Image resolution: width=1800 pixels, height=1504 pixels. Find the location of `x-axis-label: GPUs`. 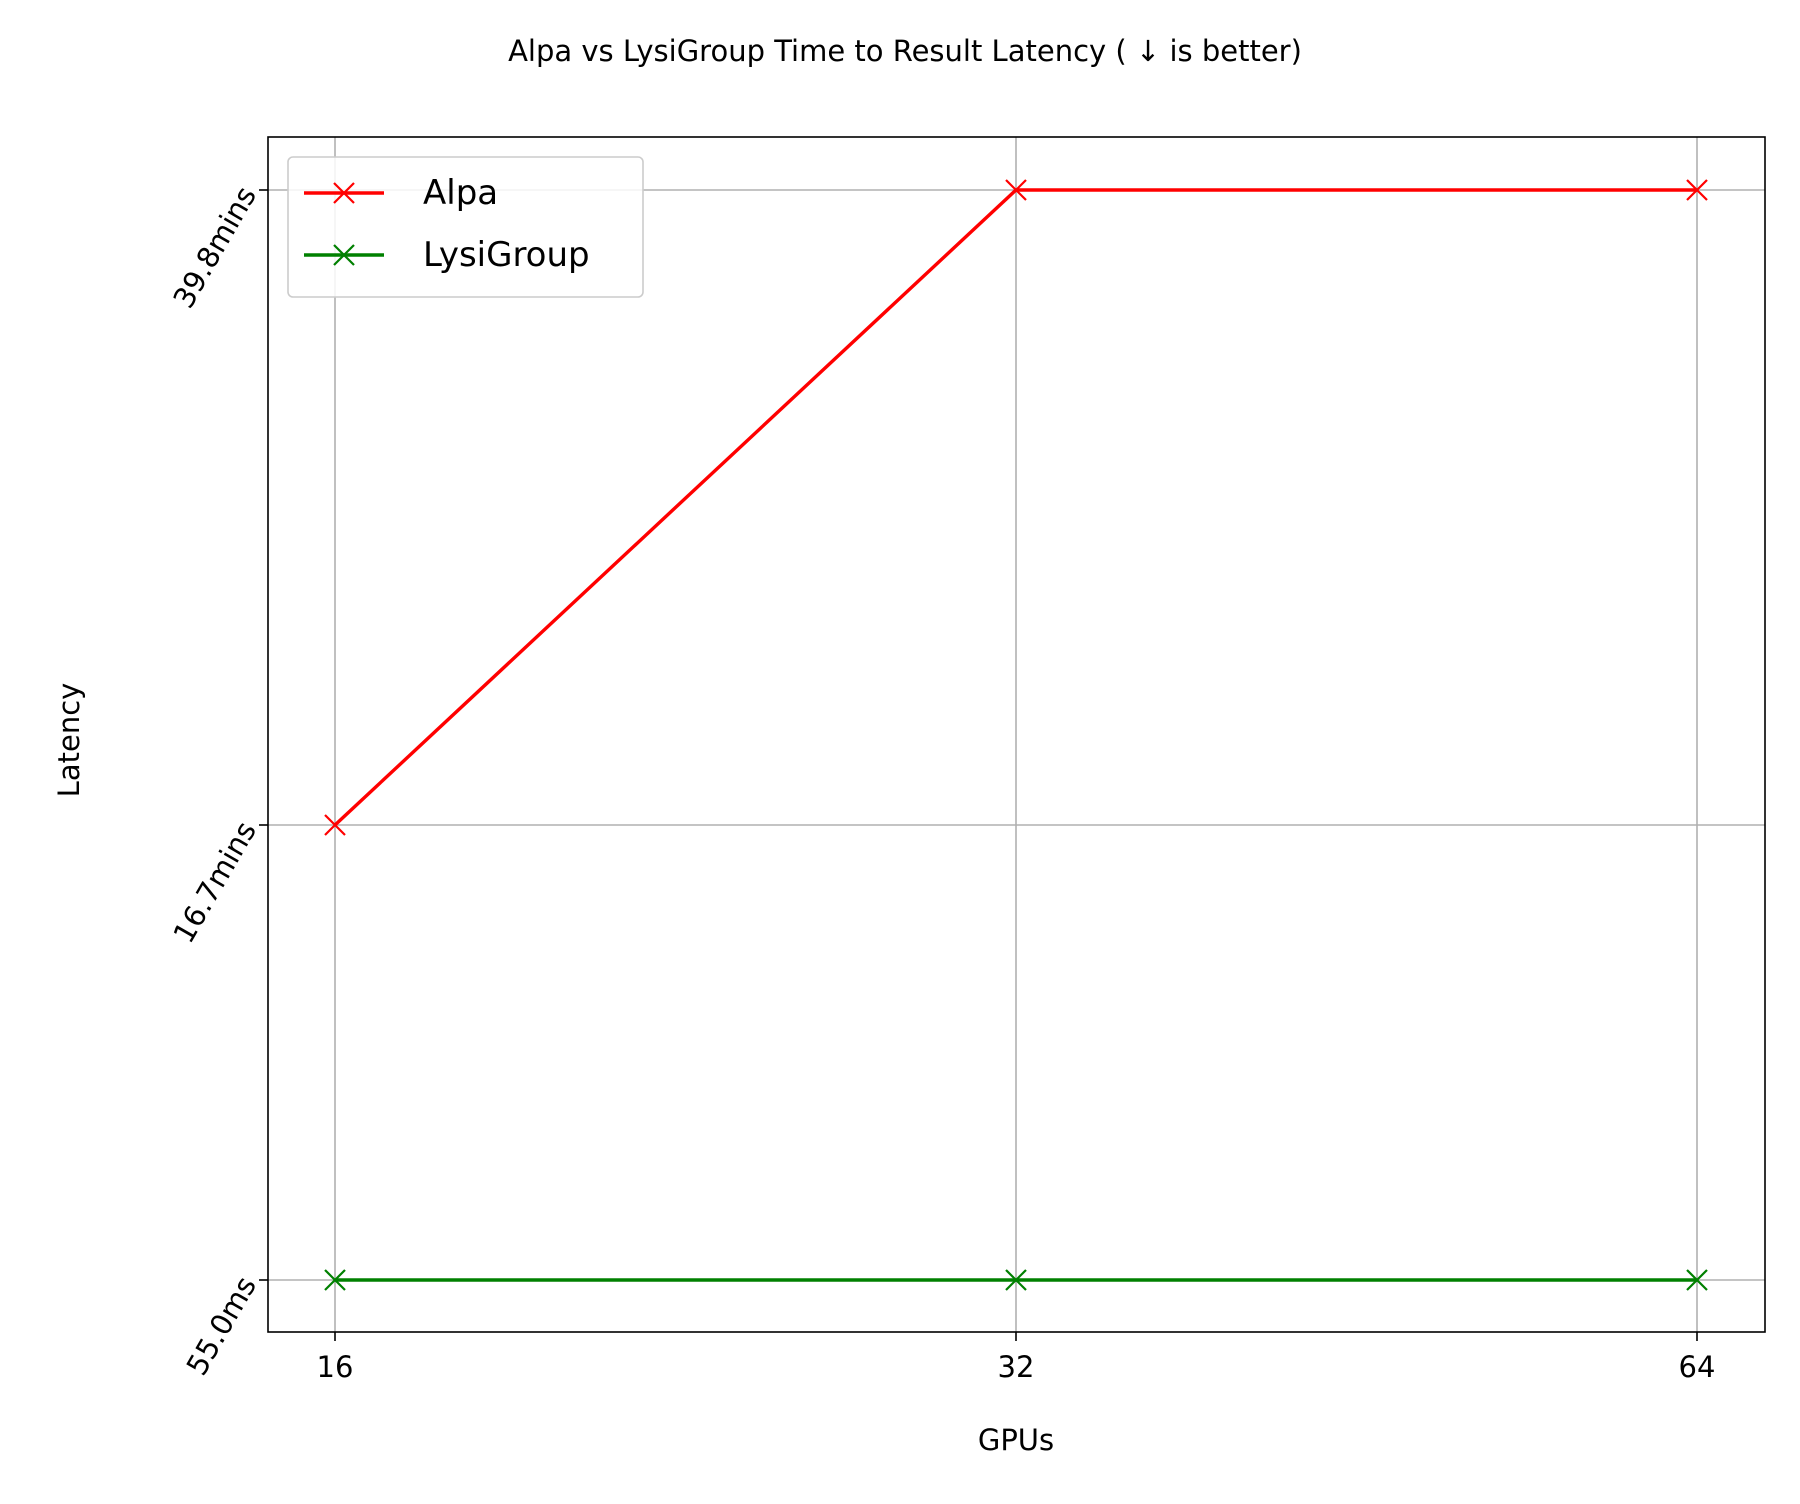

x-axis-label: GPUs is located at coordinates (1016, 1440).